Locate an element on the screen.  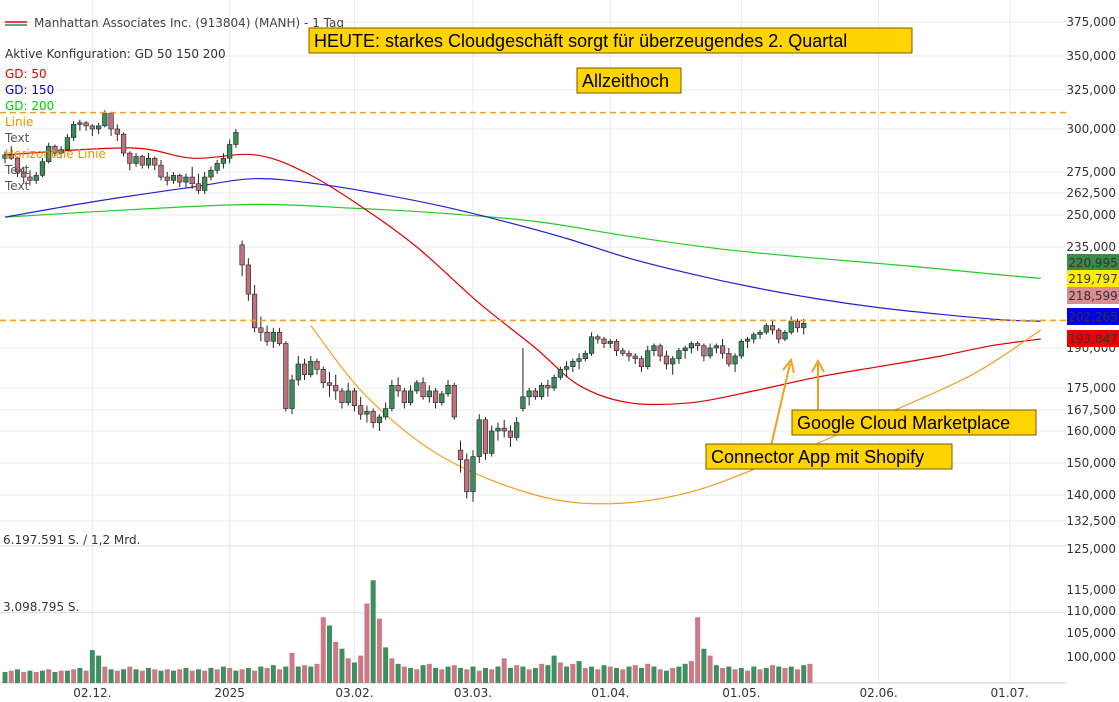
y-tick-label: 175,000 is located at coordinates (1091, 388).